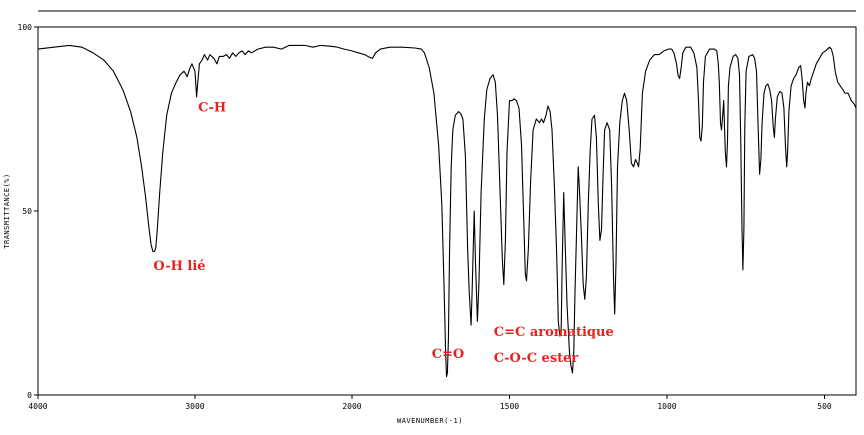 The width and height of the screenshot is (864, 435). Describe the element at coordinates (194, 406) in the screenshot. I see `x-tick-label: 3000` at that location.